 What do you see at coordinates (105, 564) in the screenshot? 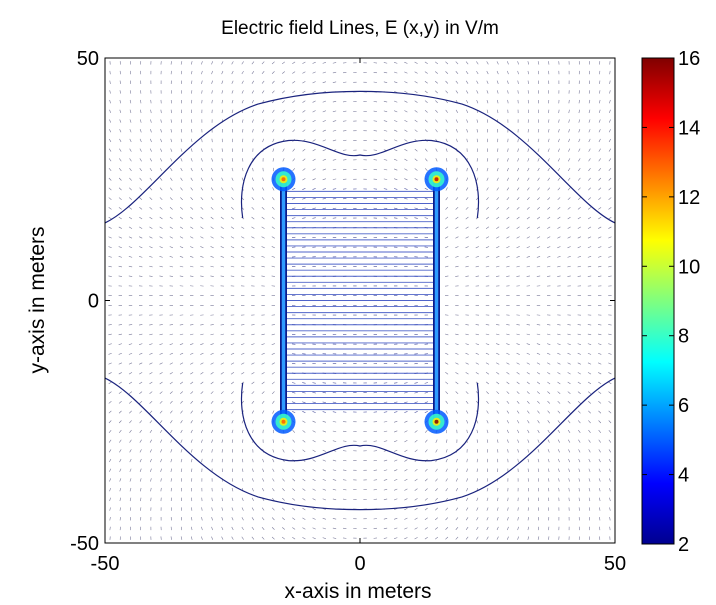
I see `x-tick-label: -50` at bounding box center [105, 564].